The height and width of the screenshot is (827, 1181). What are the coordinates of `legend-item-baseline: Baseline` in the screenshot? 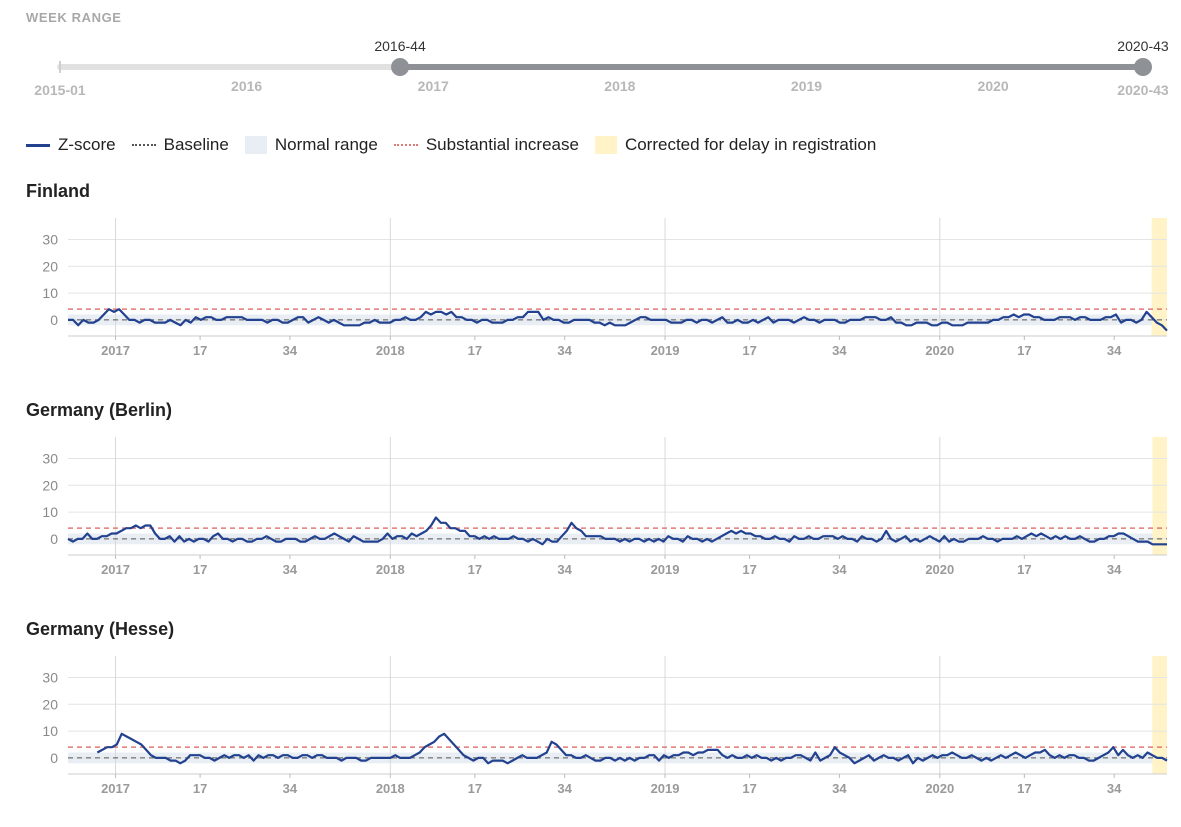 It's located at (180, 145).